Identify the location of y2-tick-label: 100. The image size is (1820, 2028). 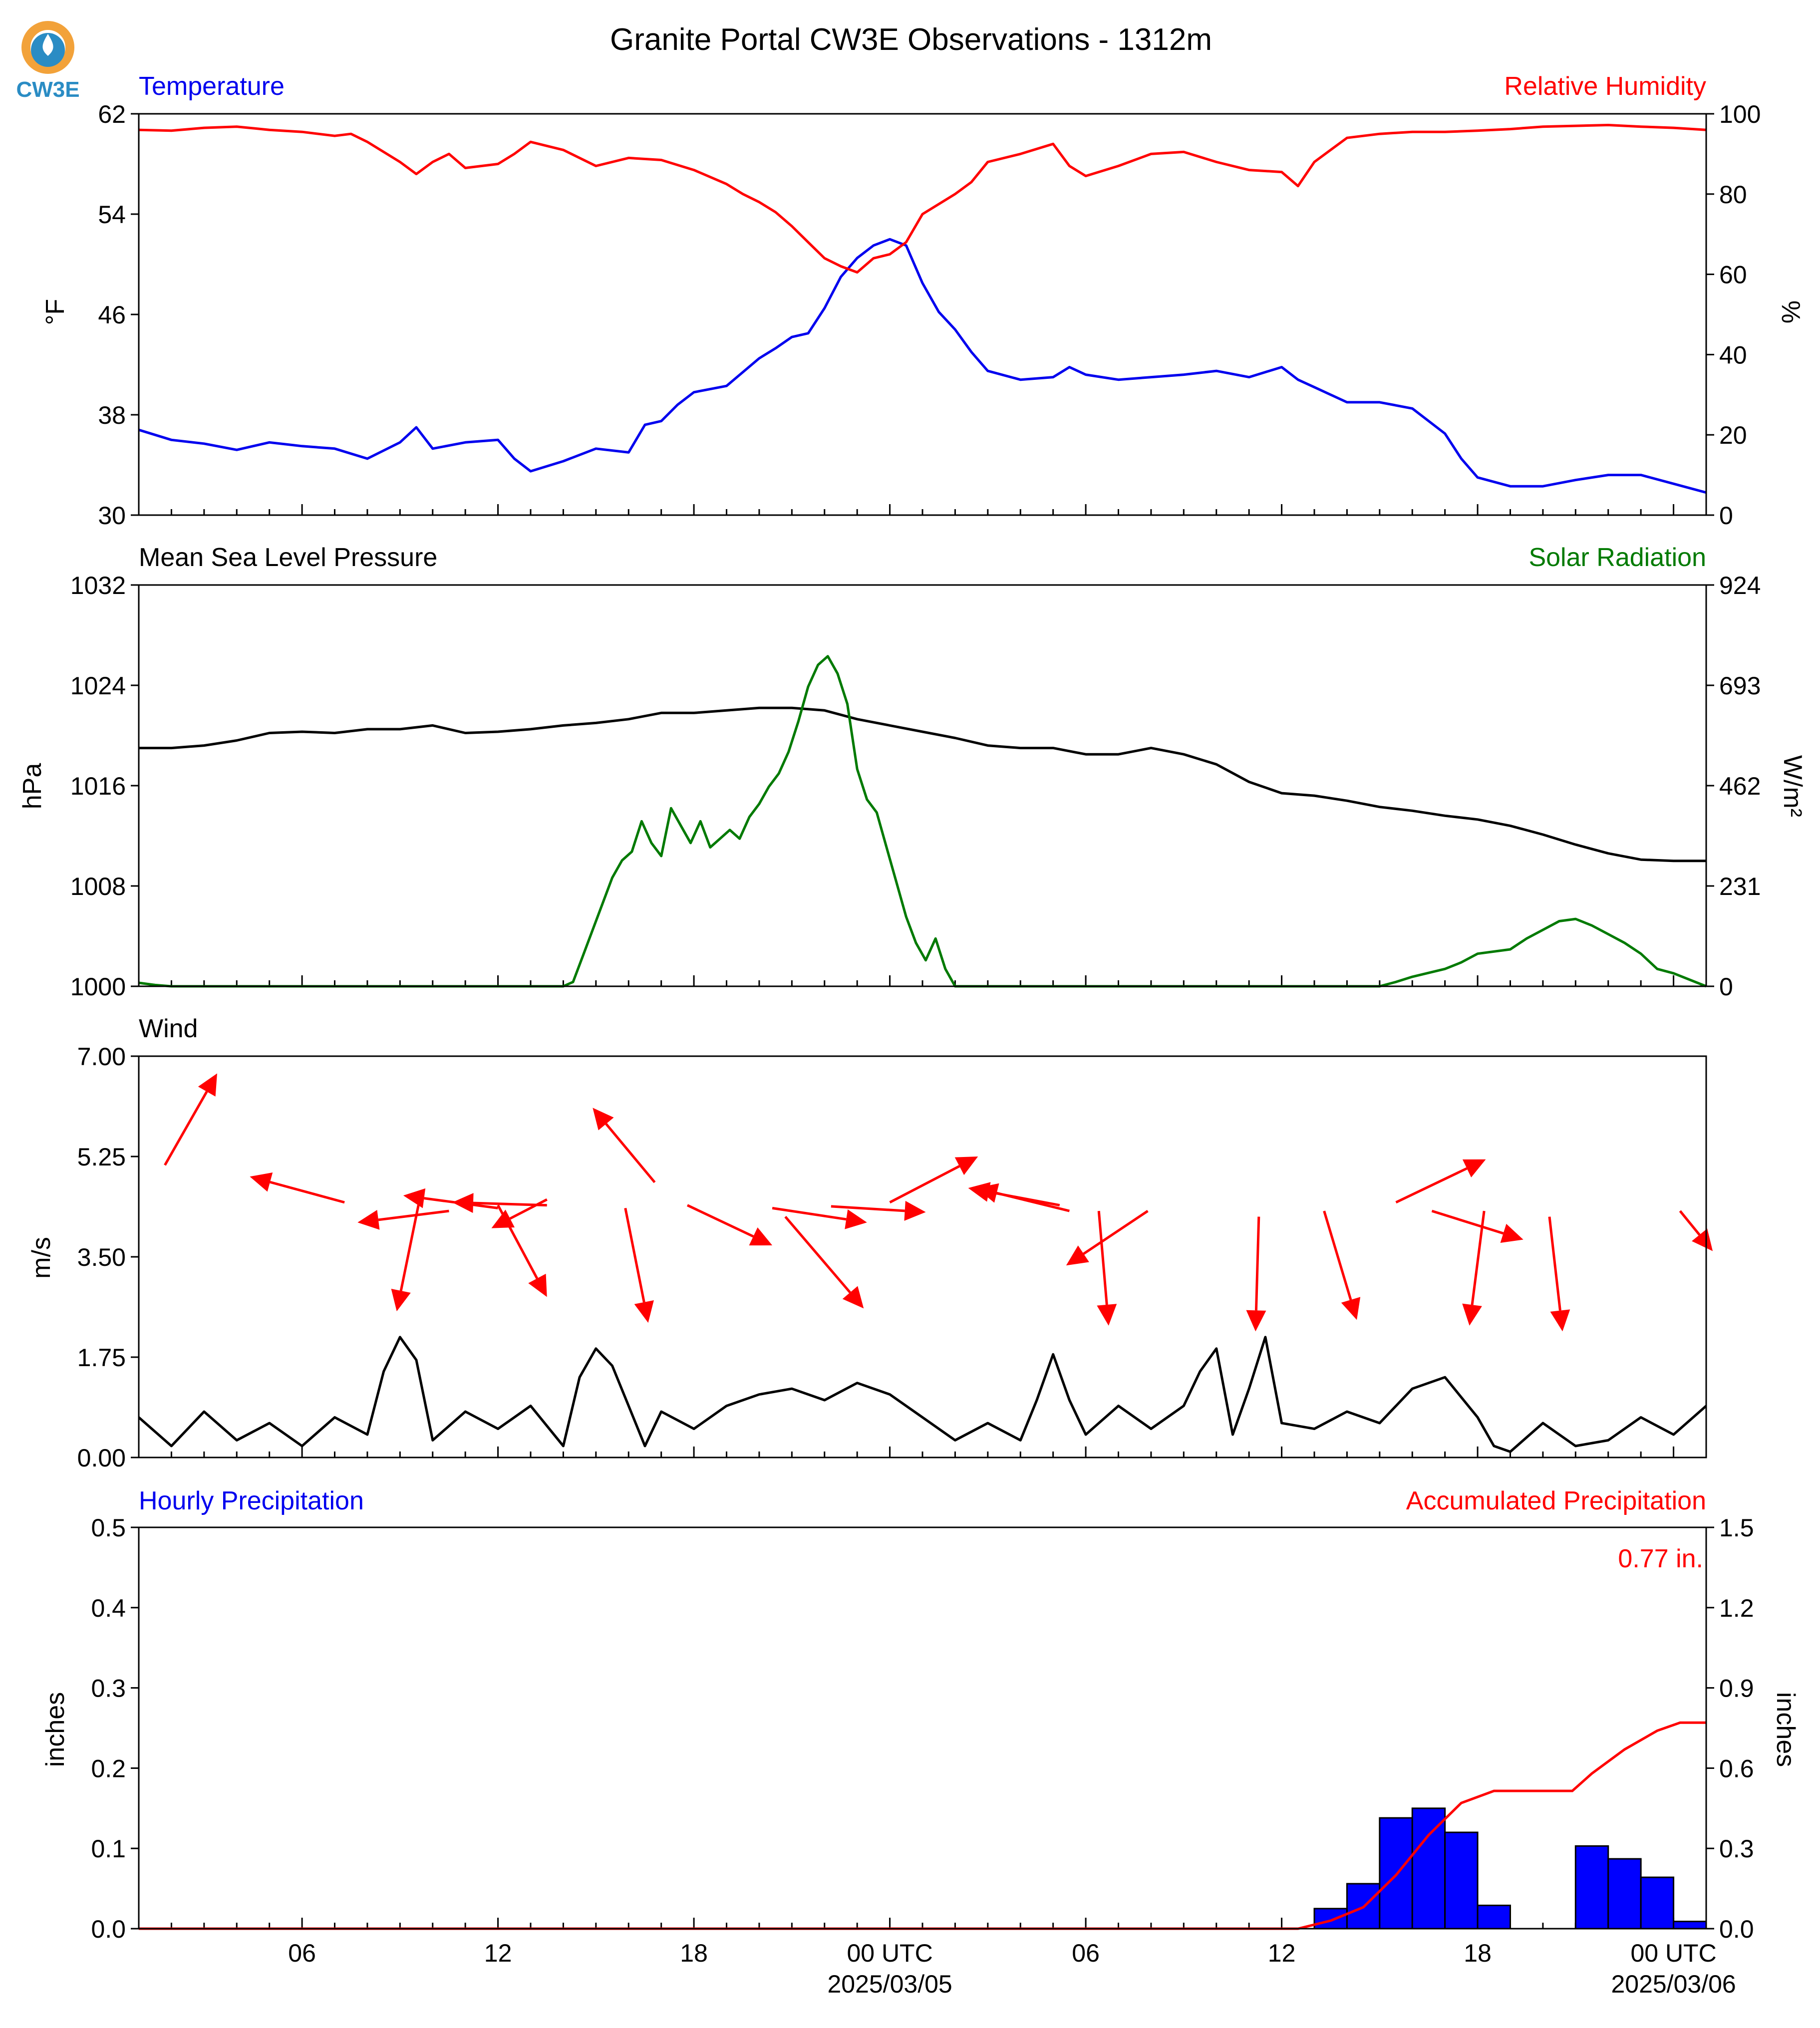
(1740, 114).